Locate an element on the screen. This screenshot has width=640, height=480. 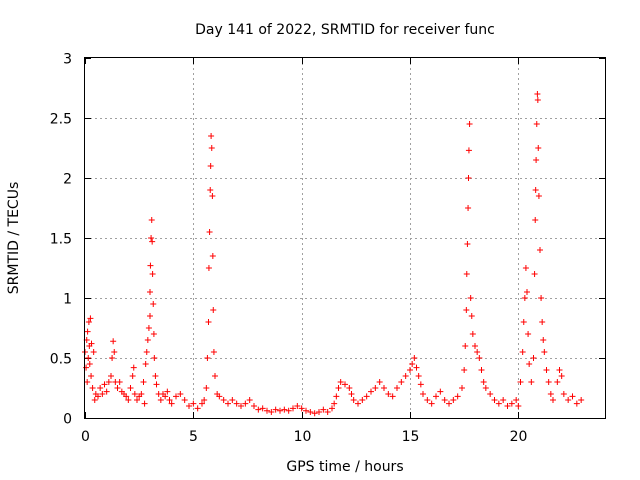
y-tick-label: 0 is located at coordinates (67, 420).